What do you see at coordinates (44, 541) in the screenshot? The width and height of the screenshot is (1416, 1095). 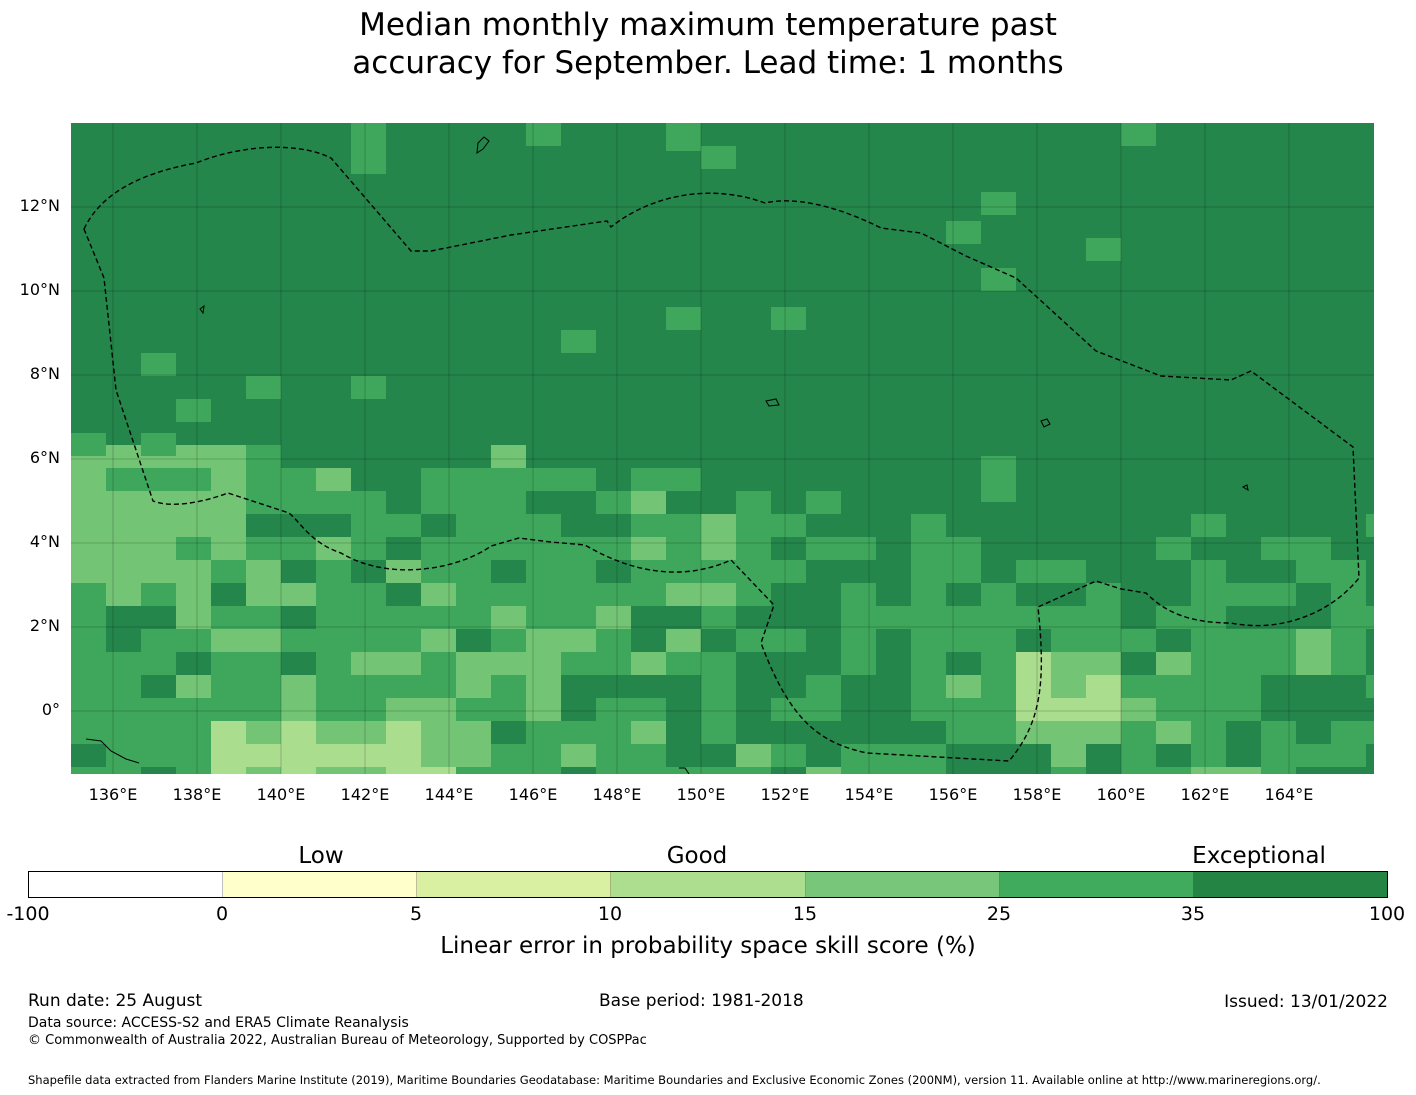 I see `lat-label-4n: 4°N` at bounding box center [44, 541].